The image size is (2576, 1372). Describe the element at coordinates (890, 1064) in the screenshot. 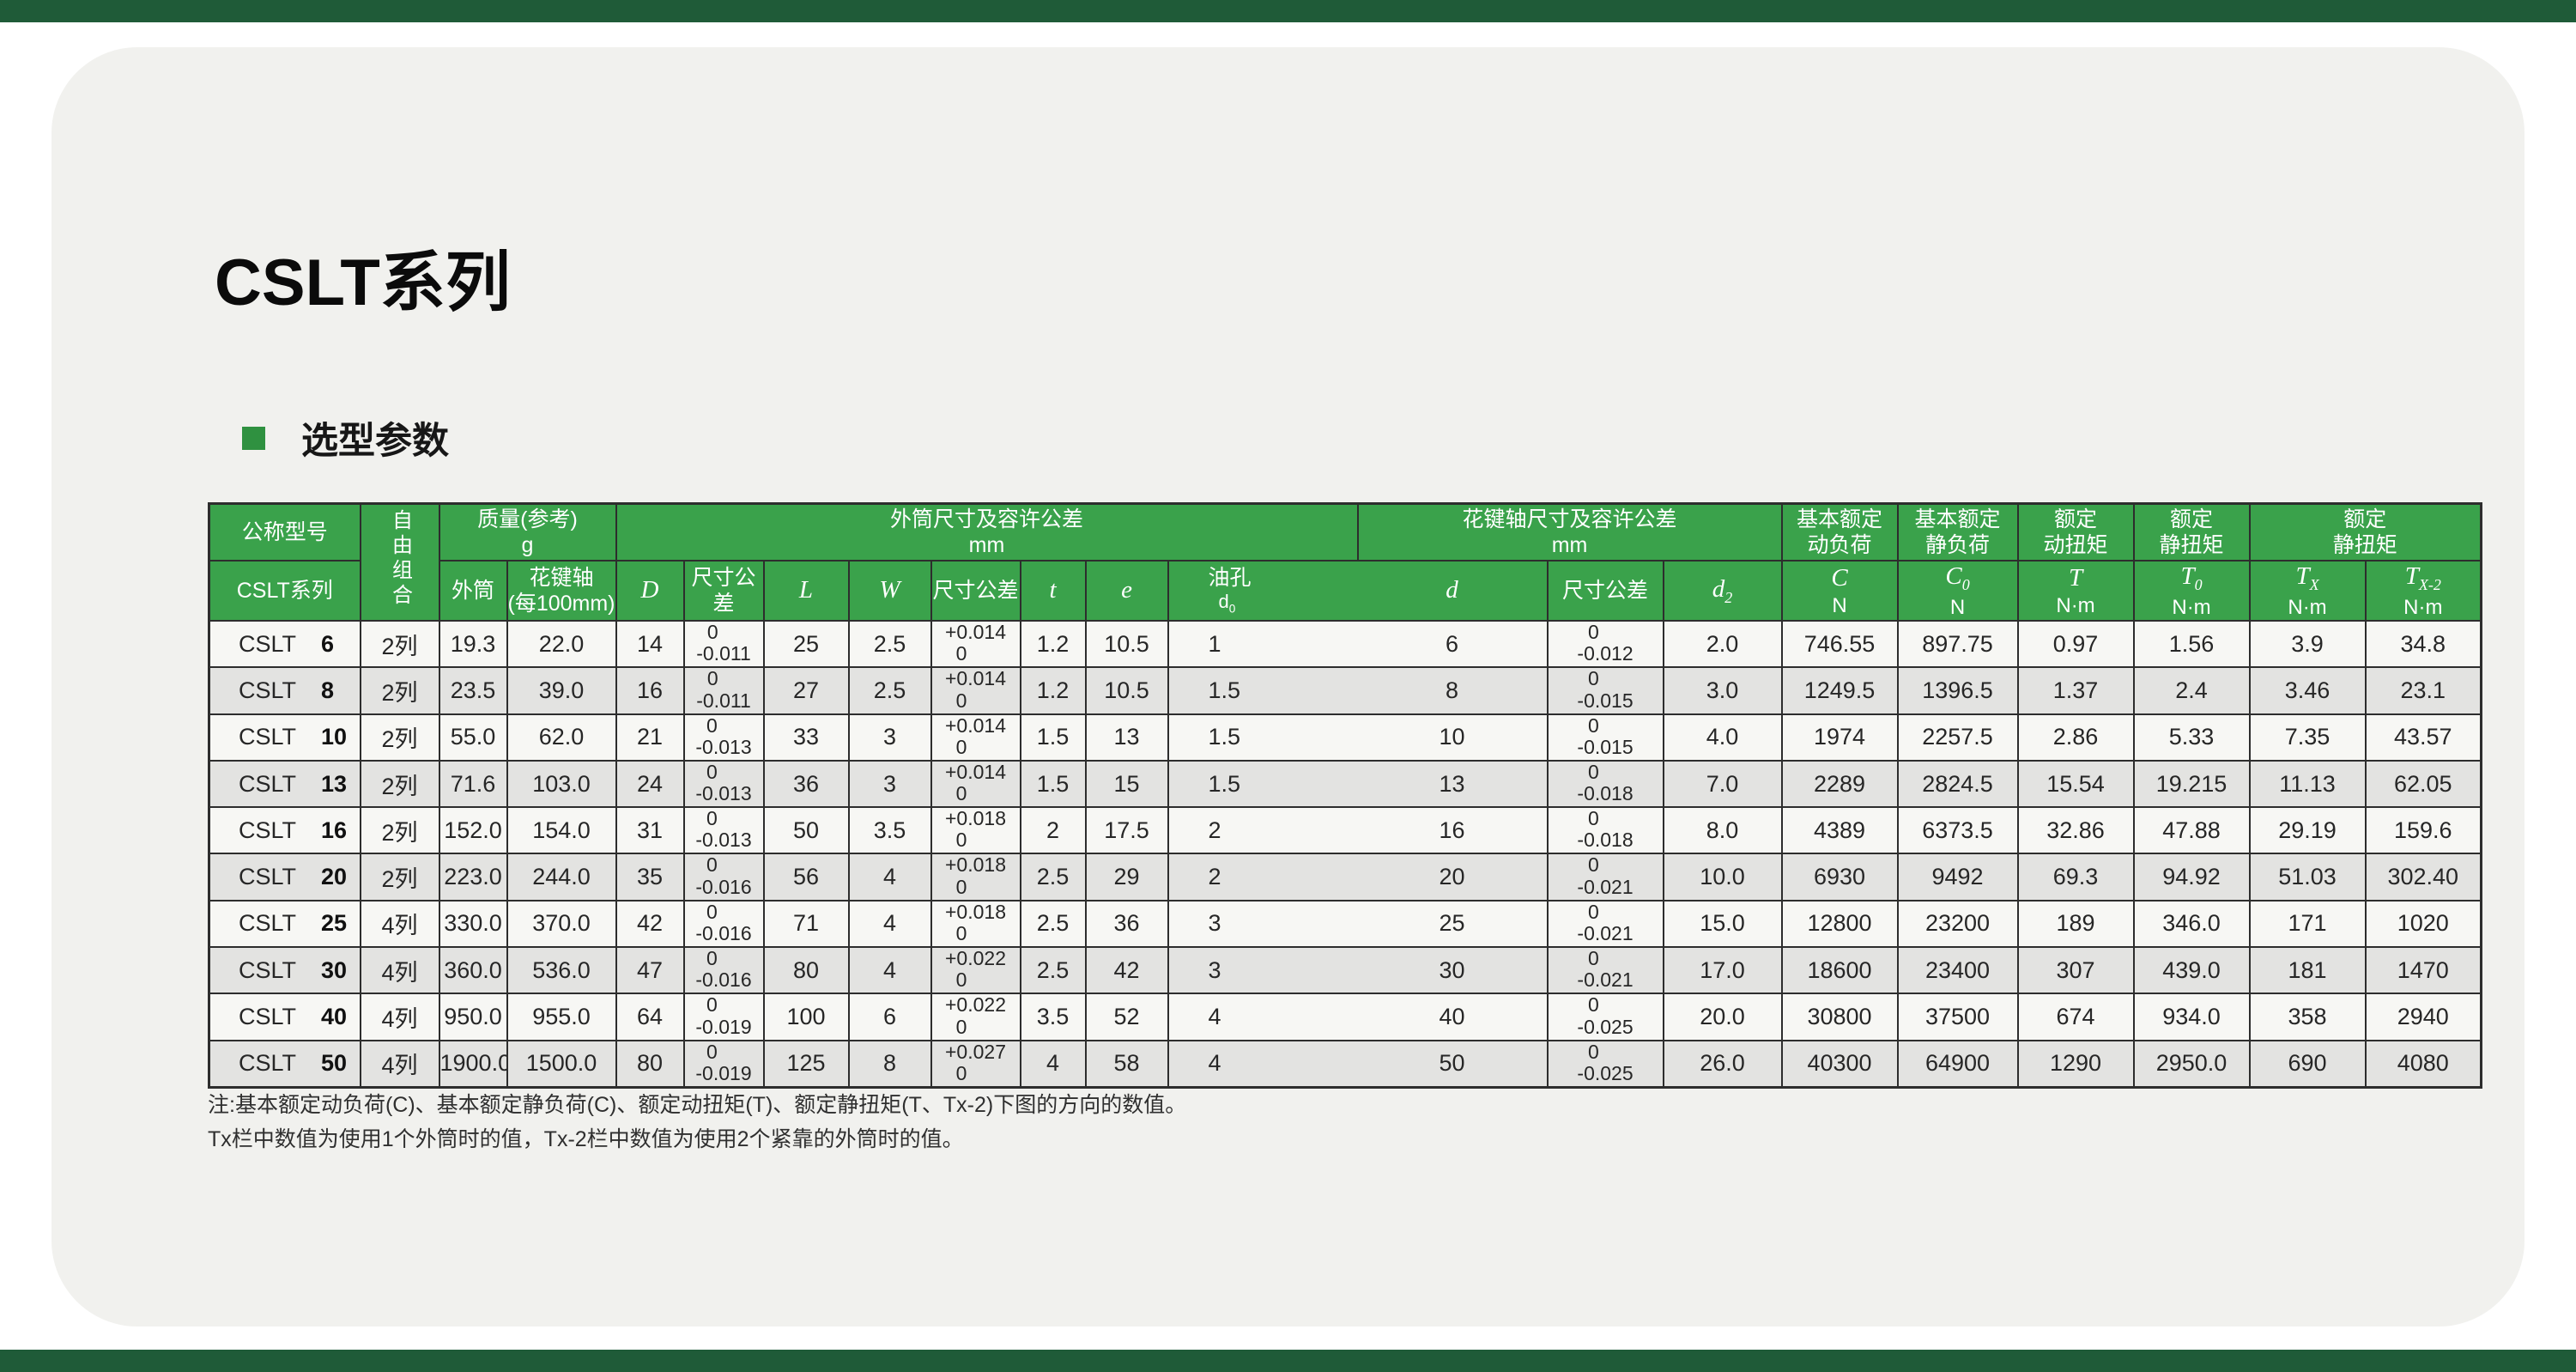

I see `cell-W: 8` at that location.